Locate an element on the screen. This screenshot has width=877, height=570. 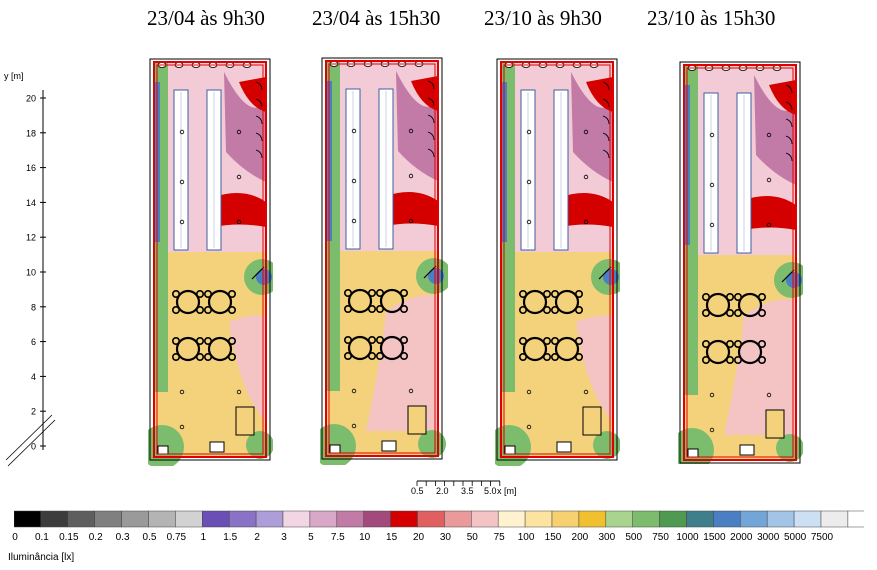
wall-outline is located at coordinates (210, 259).